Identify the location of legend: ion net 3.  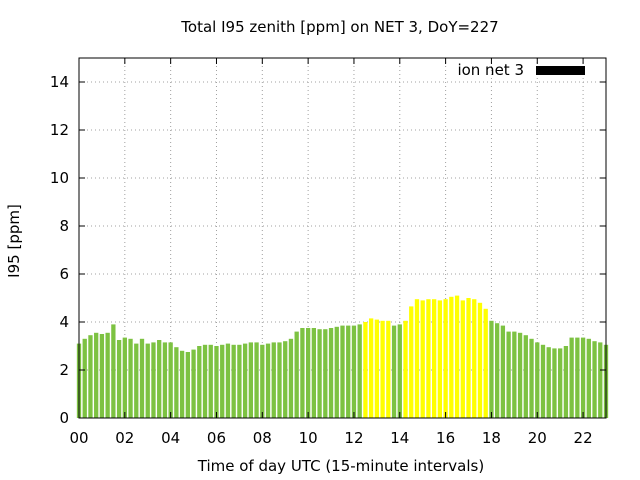
(521, 70).